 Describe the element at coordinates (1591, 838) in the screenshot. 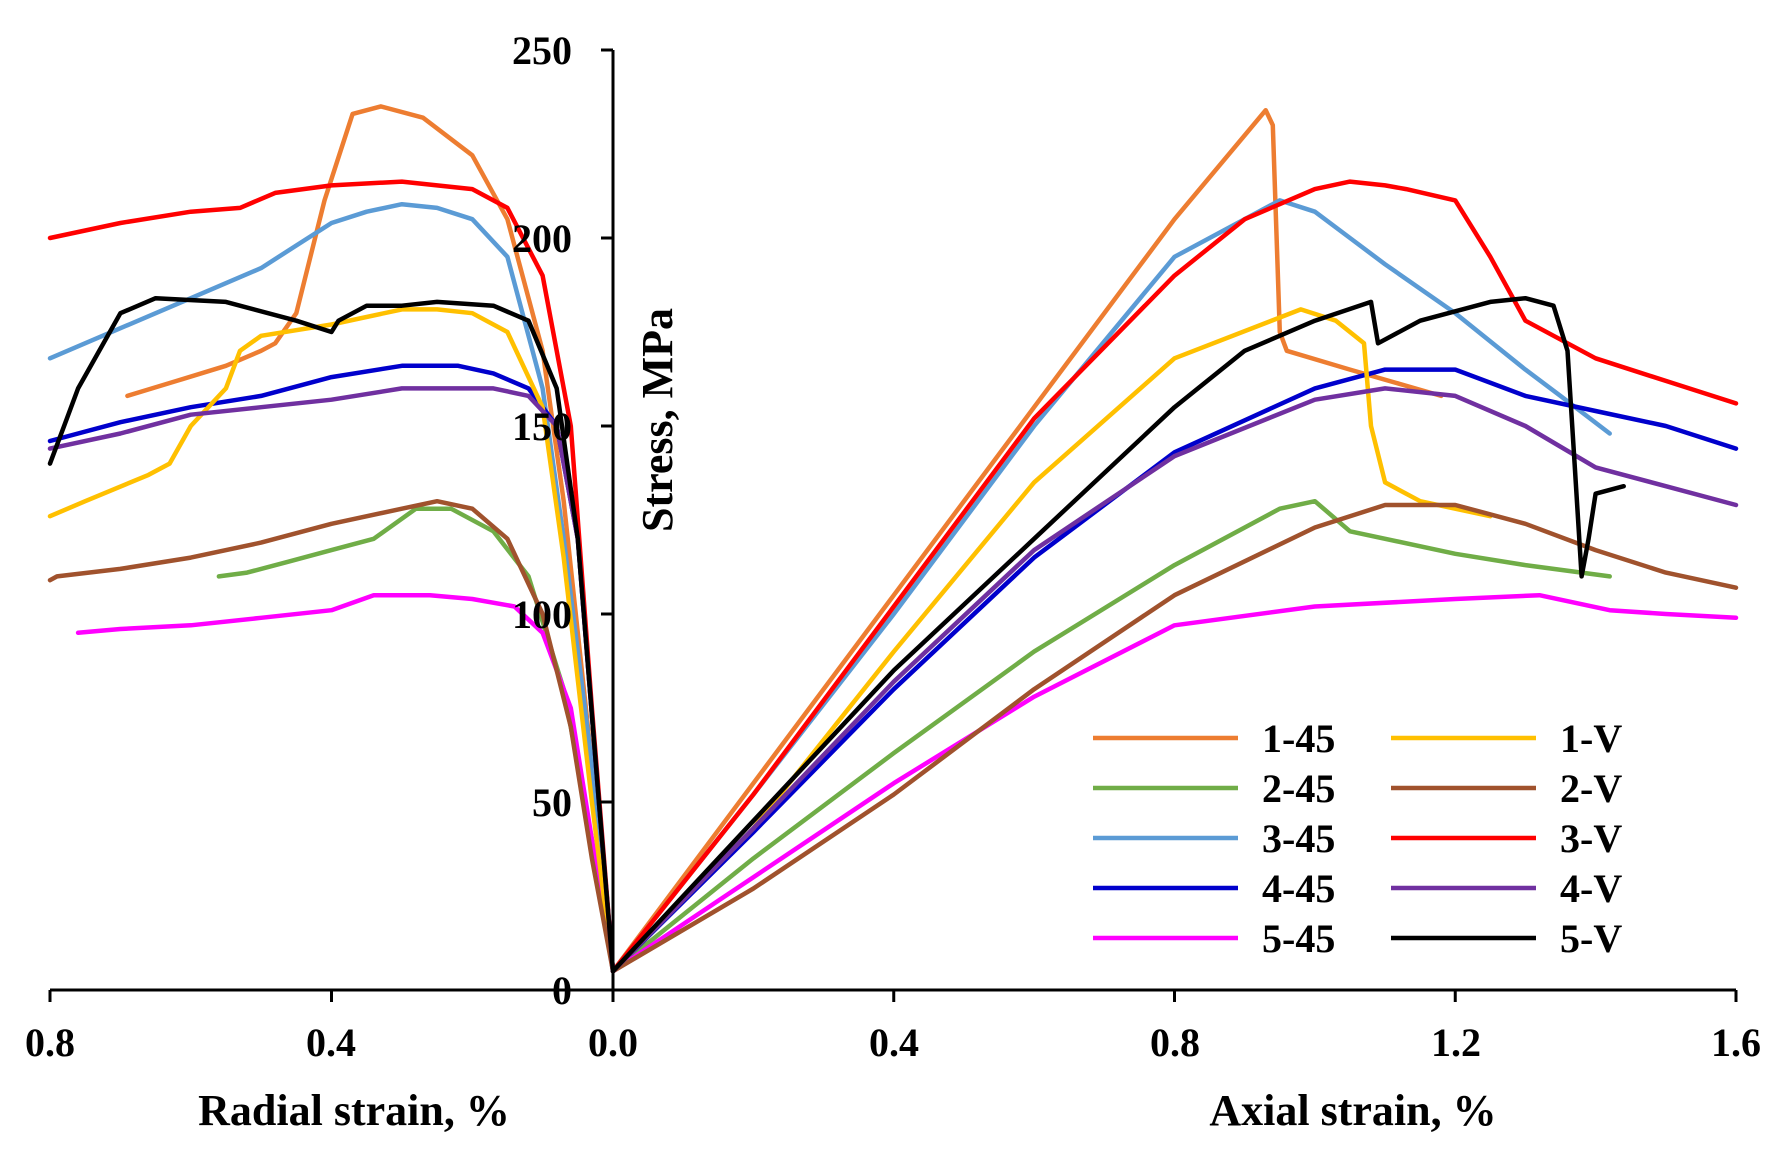

I see `legend-label-3-V: 3-V` at that location.